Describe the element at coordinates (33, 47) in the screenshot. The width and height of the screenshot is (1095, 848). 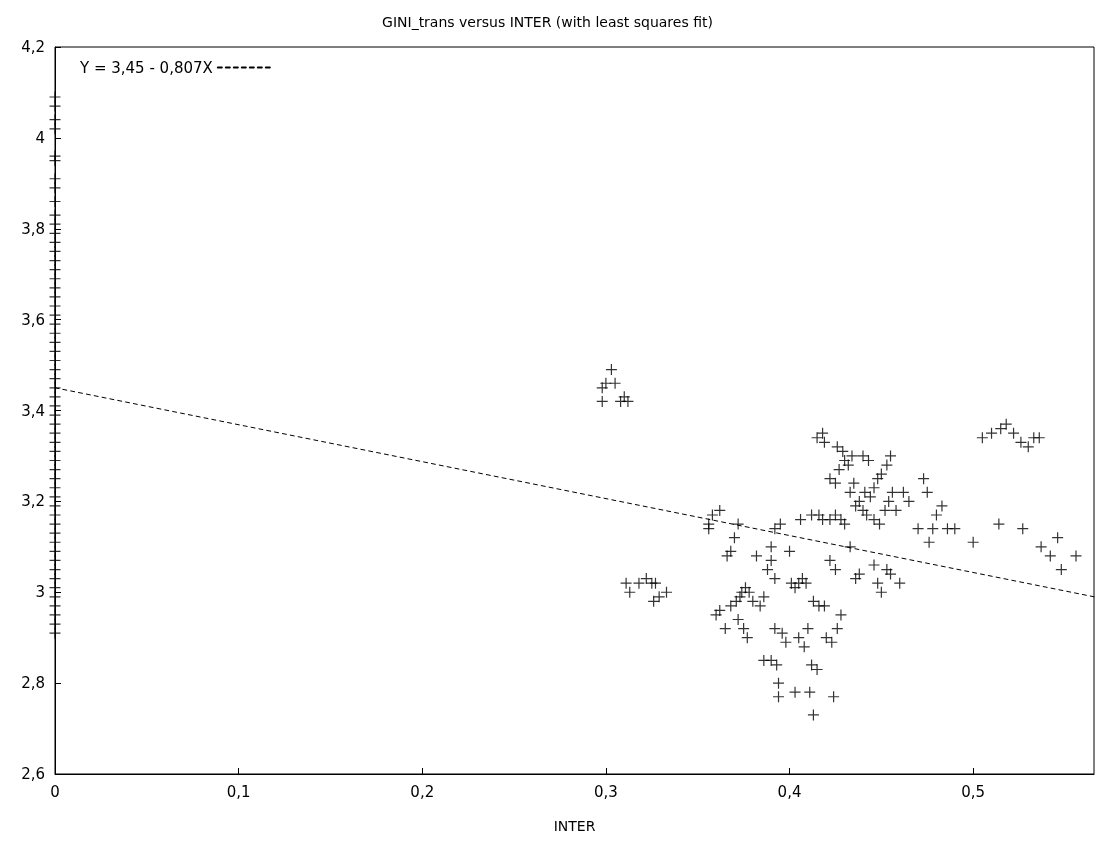
I see `y-tick-label: 4,2` at that location.